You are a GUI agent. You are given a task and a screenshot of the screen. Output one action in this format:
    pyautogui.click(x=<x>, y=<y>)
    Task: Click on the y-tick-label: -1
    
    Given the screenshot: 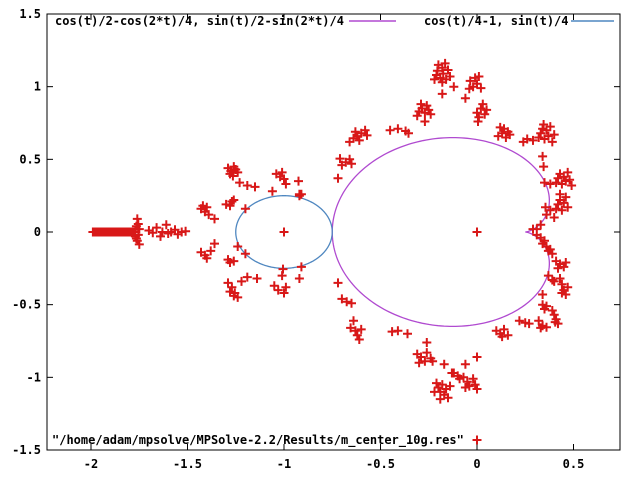 What is the action you would take?
    pyautogui.click(x=34, y=377)
    